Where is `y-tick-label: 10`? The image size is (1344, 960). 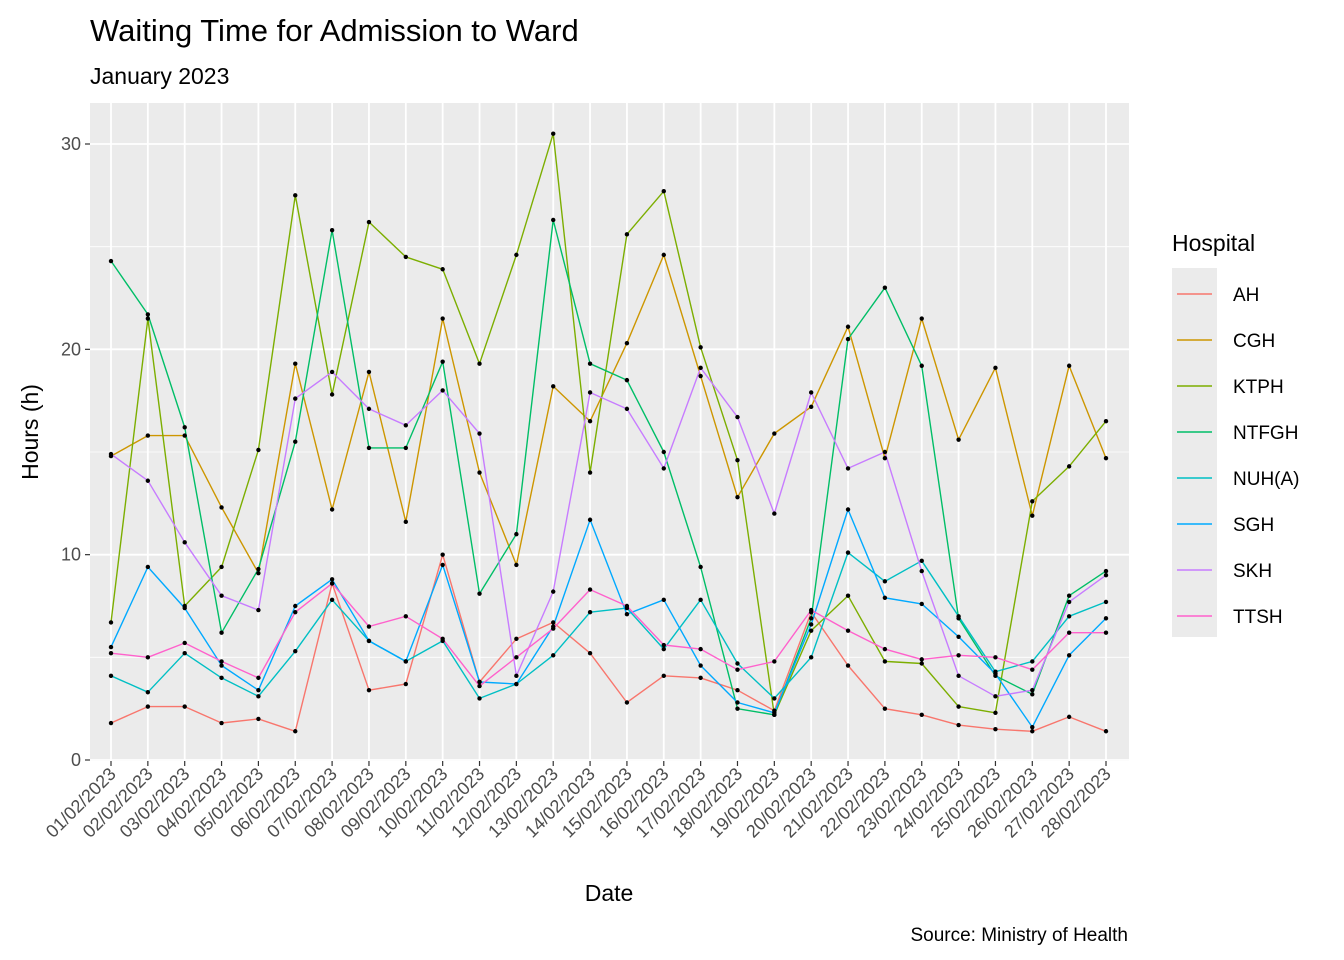
y-tick-label: 10 is located at coordinates (71, 555).